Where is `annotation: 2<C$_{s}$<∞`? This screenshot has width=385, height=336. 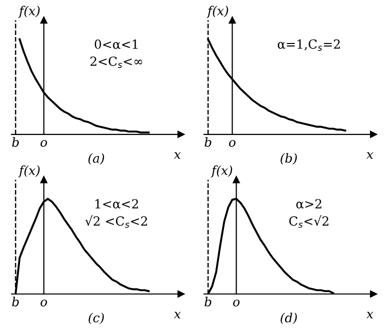
annotation: 2<C$_{s}$<∞ is located at coordinates (116, 62).